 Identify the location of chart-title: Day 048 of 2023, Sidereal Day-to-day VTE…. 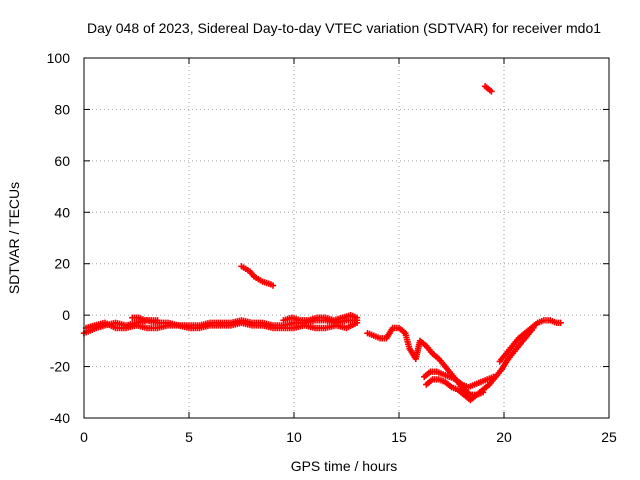
(344, 28).